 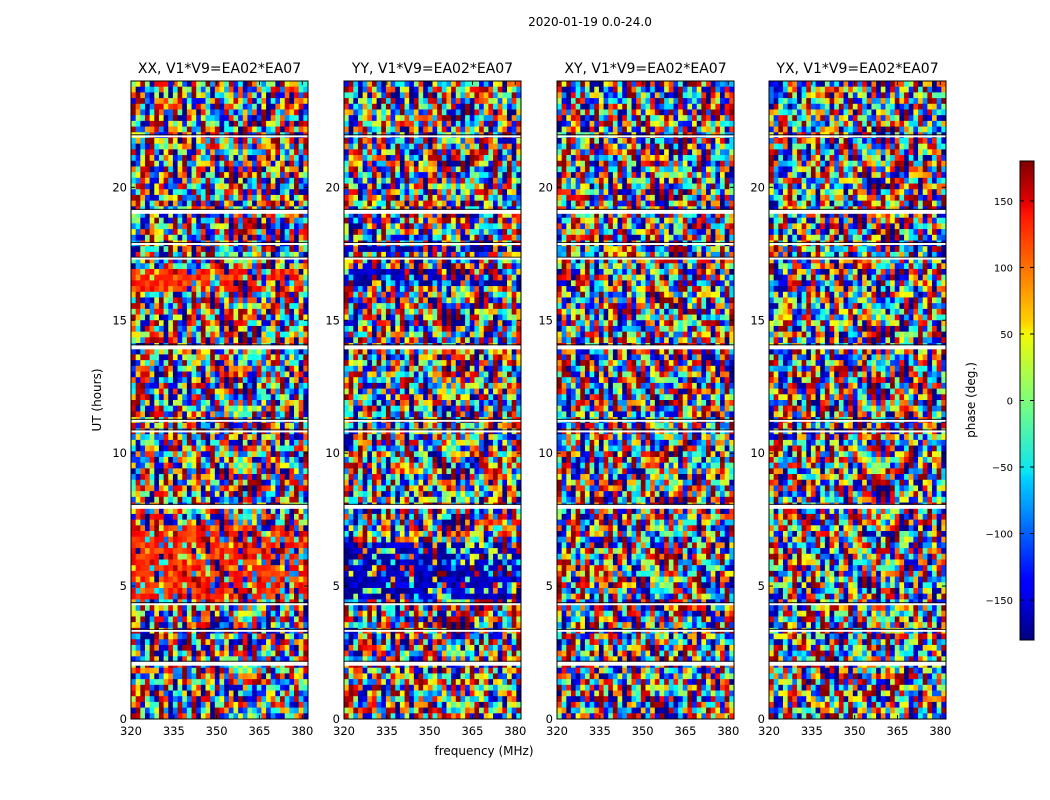 What do you see at coordinates (483, 751) in the screenshot?
I see `x-axis-label: frequency (MHz)` at bounding box center [483, 751].